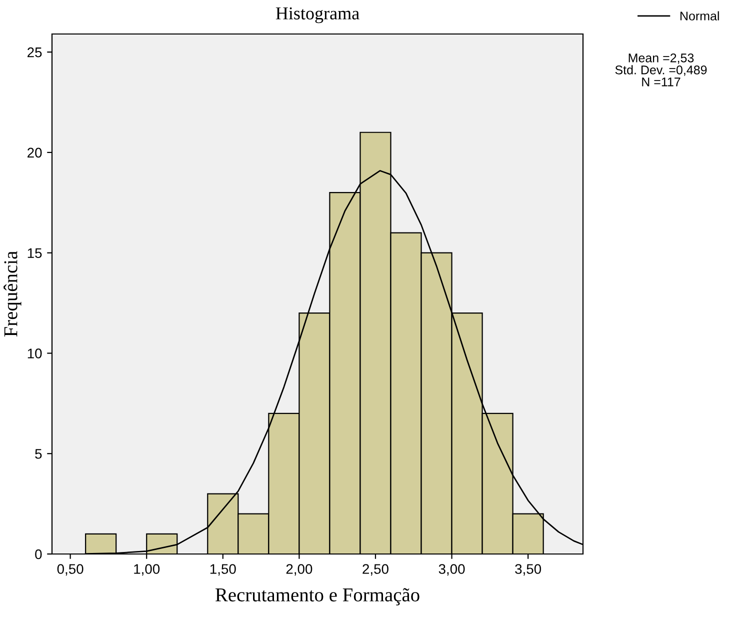 This screenshot has width=731, height=619. I want to click on x-tick-label: 3,50, so click(528, 570).